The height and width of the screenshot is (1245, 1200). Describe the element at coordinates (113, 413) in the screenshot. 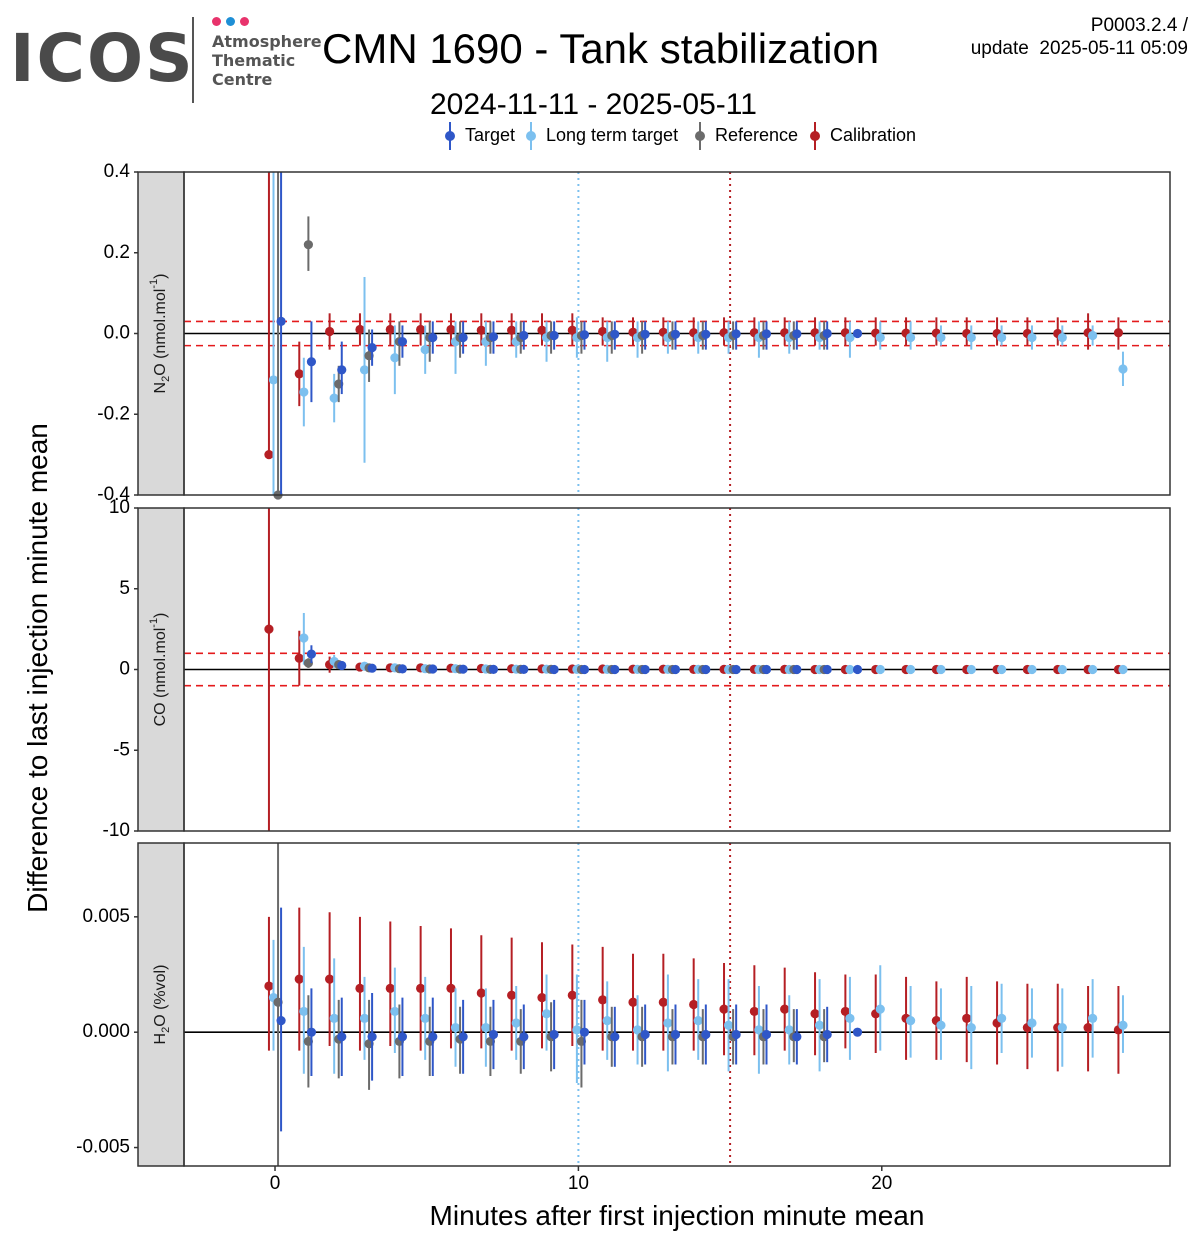

I see `y-tick-label: -0.2` at that location.